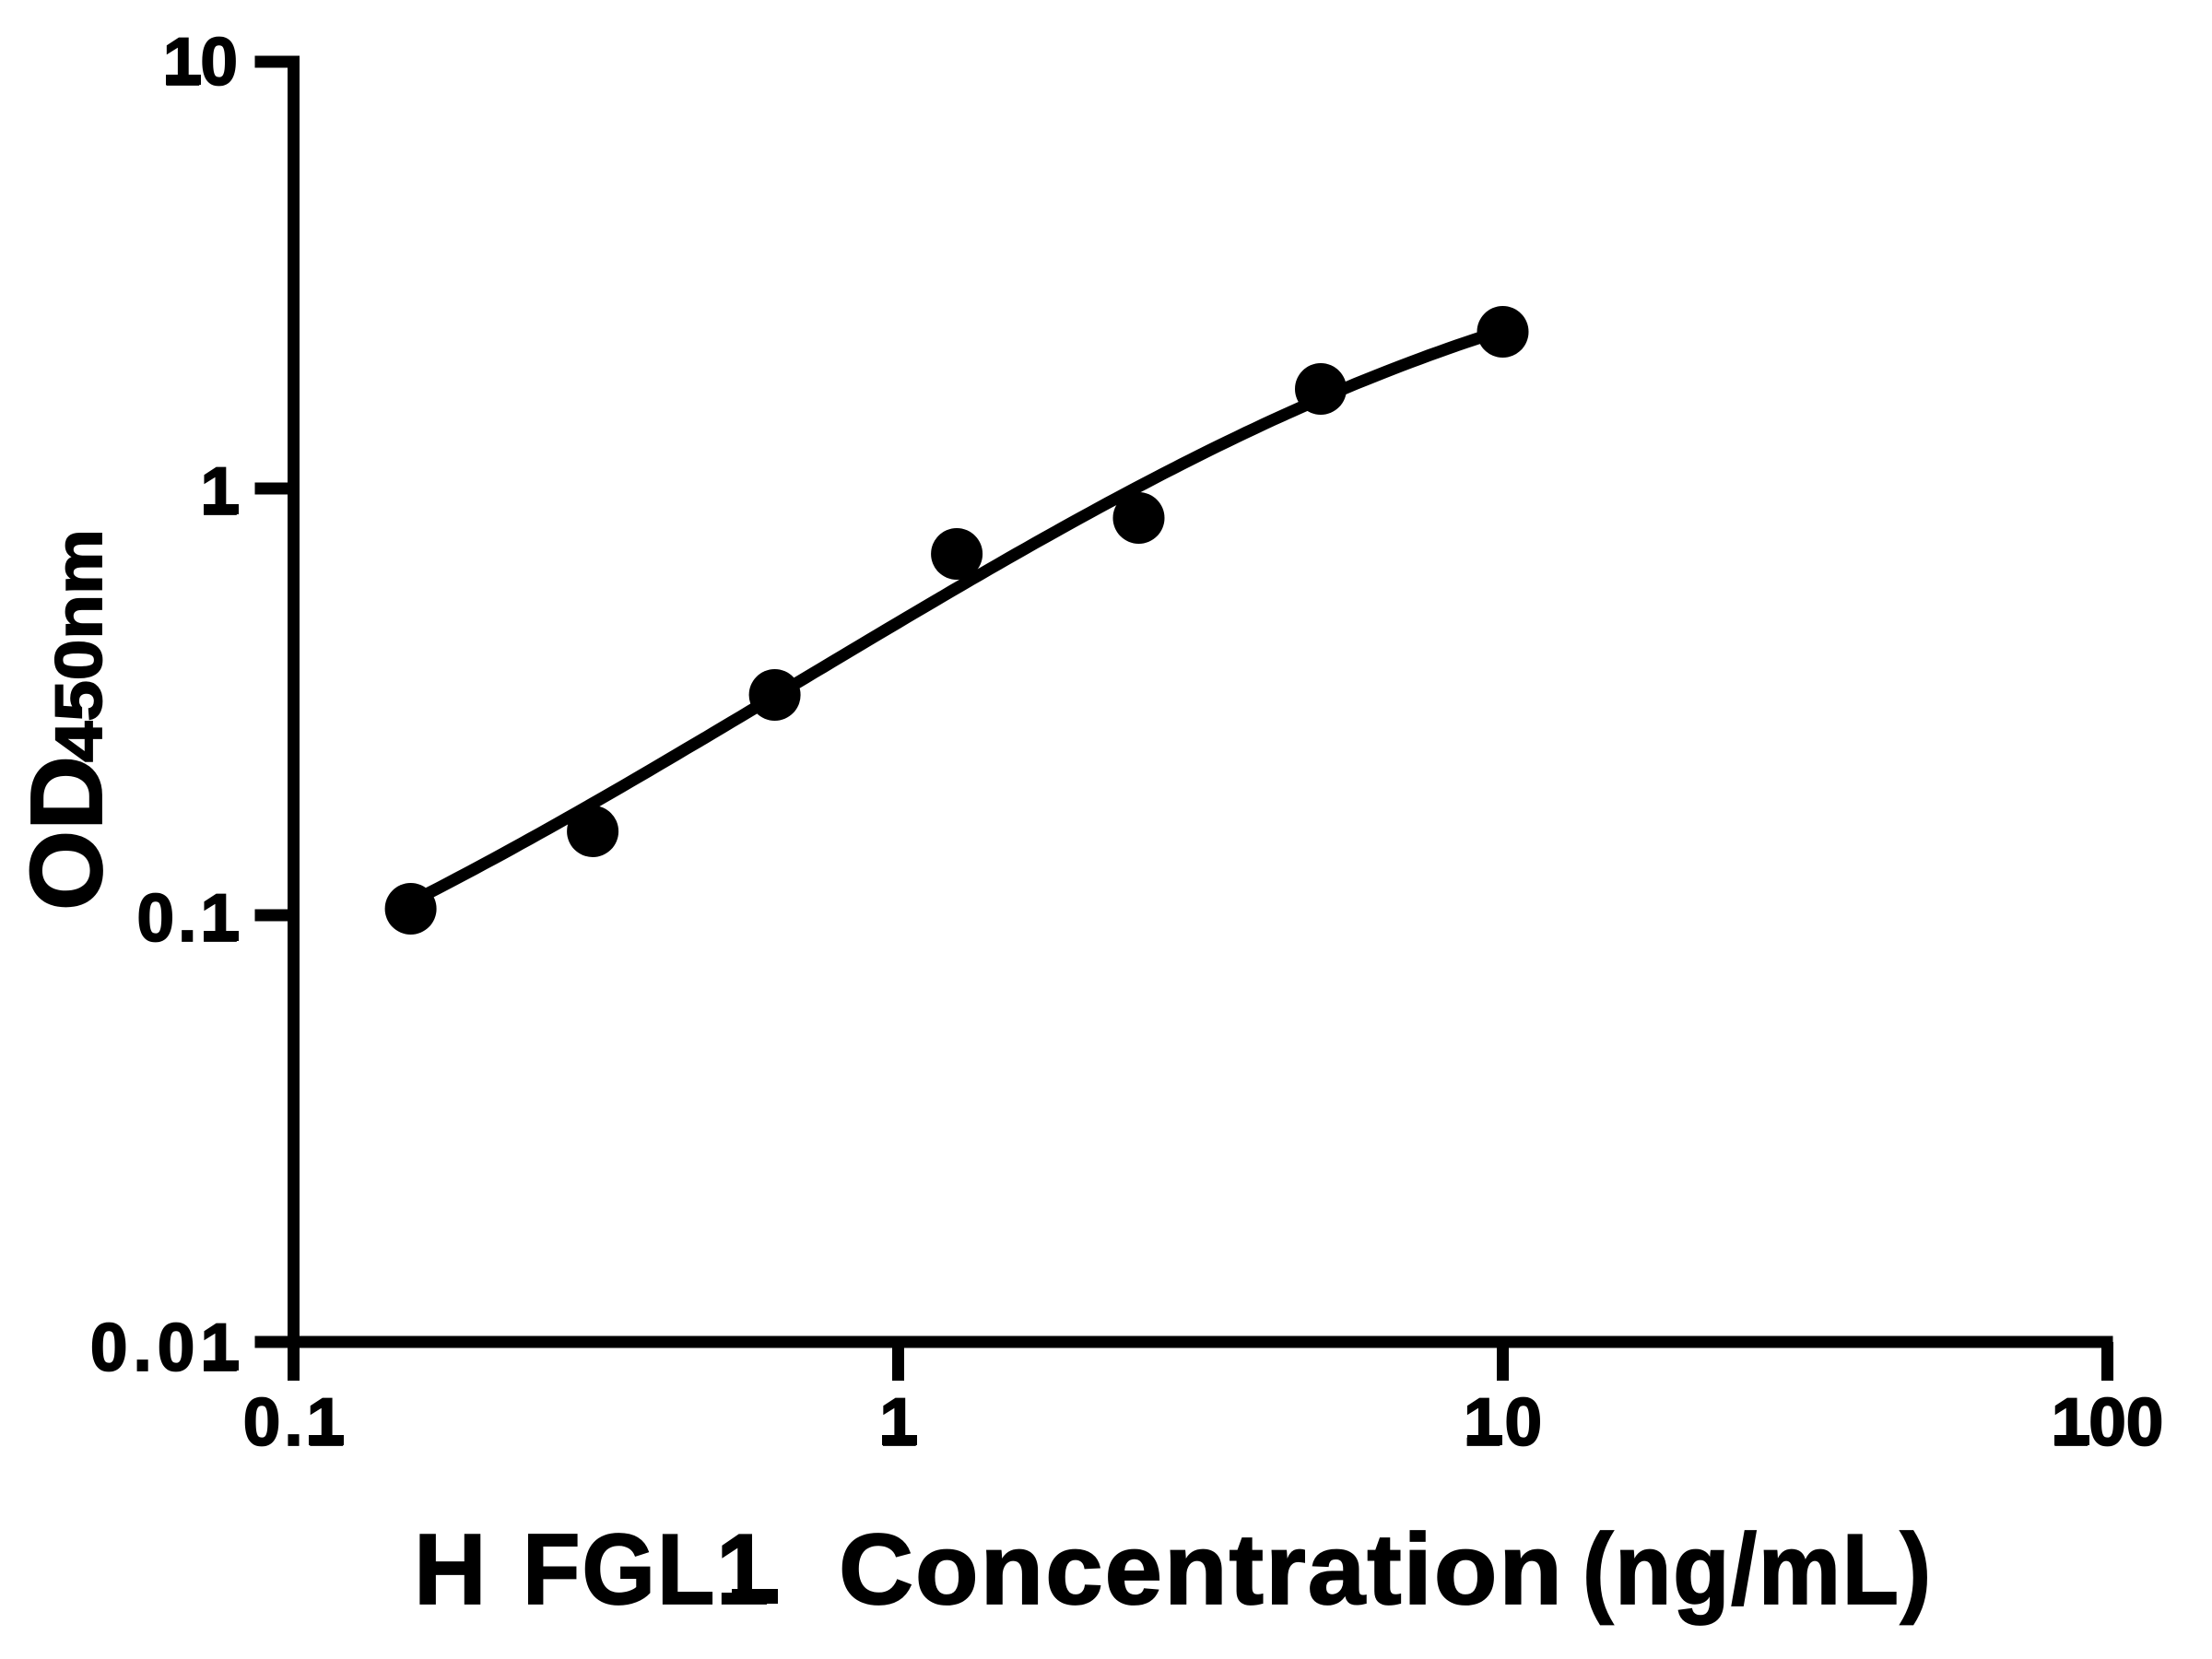 This screenshot has width=2212, height=1659. I want to click on svg-text: Concentration, so click(1201, 1569).